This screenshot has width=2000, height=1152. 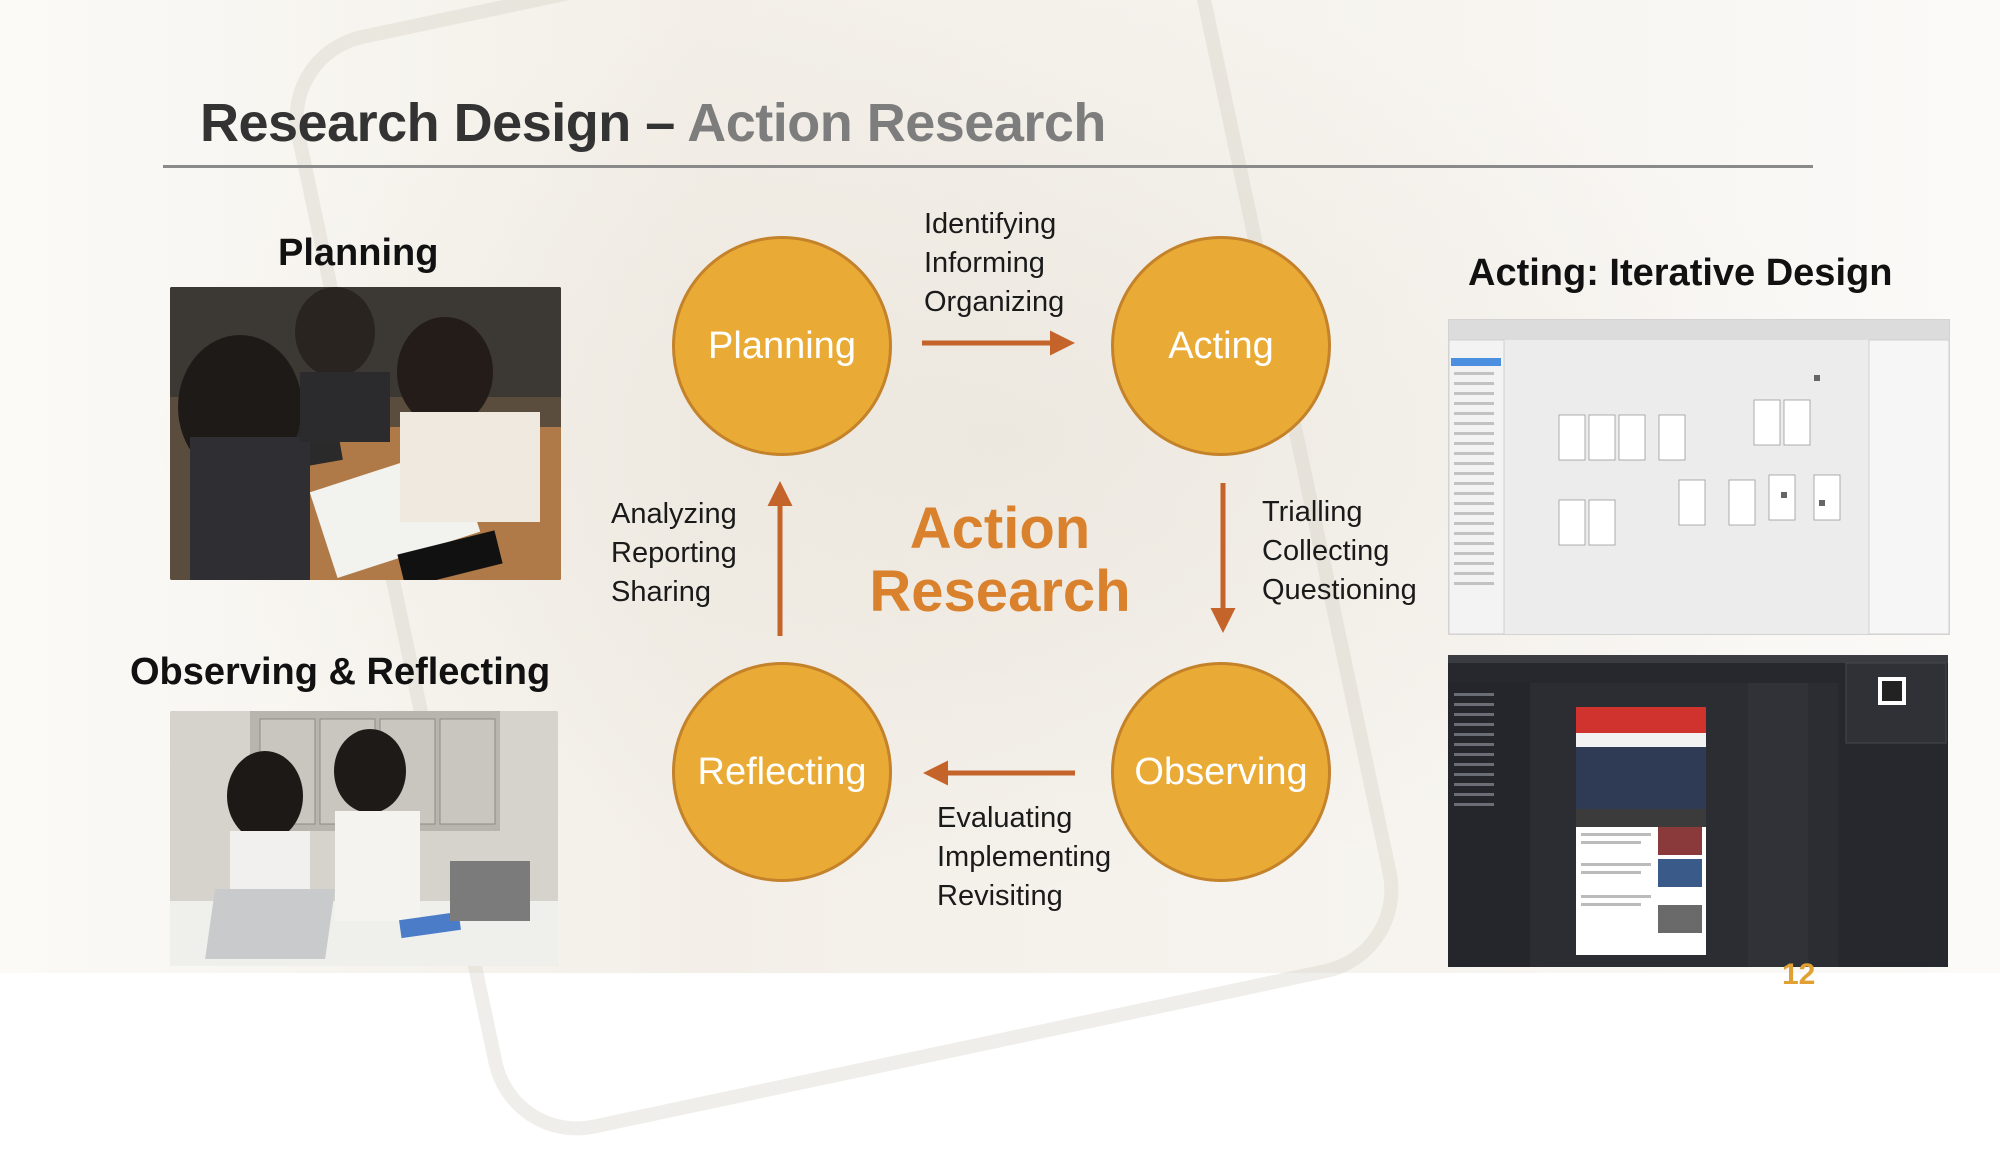 What do you see at coordinates (1000, 528) in the screenshot?
I see `center-title-line1: Action` at bounding box center [1000, 528].